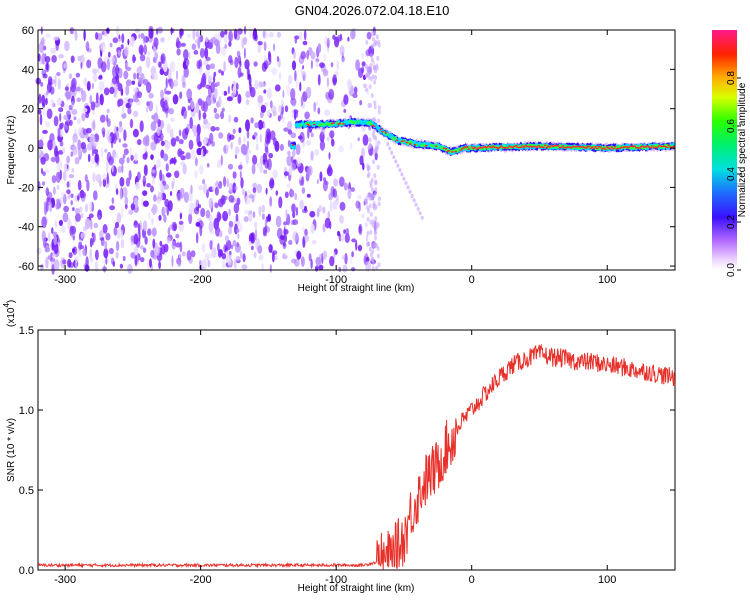 The width and height of the screenshot is (750, 600). What do you see at coordinates (482, 168) in the screenshot?
I see `frequency-ridge-layer` at bounding box center [482, 168].